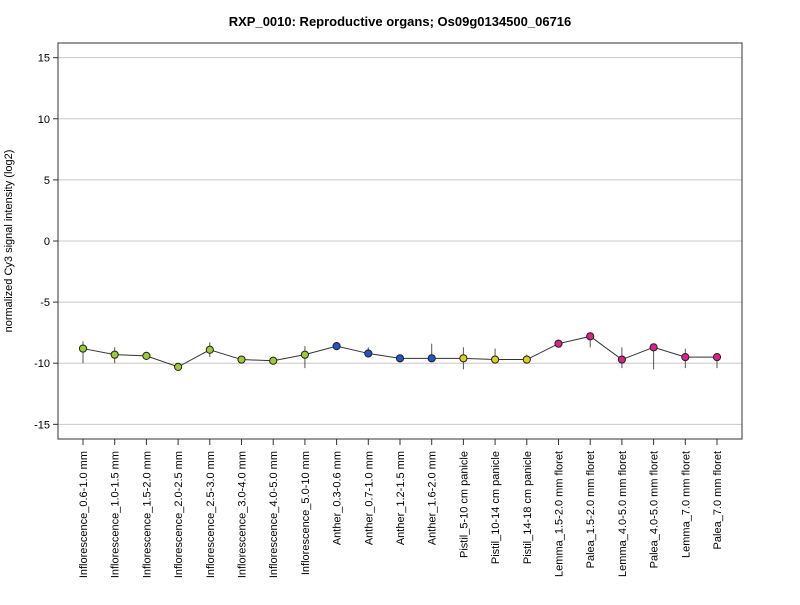  Describe the element at coordinates (306, 513) in the screenshot. I see `x-tick-label: Inflorescence_5.0-10 mm` at that location.